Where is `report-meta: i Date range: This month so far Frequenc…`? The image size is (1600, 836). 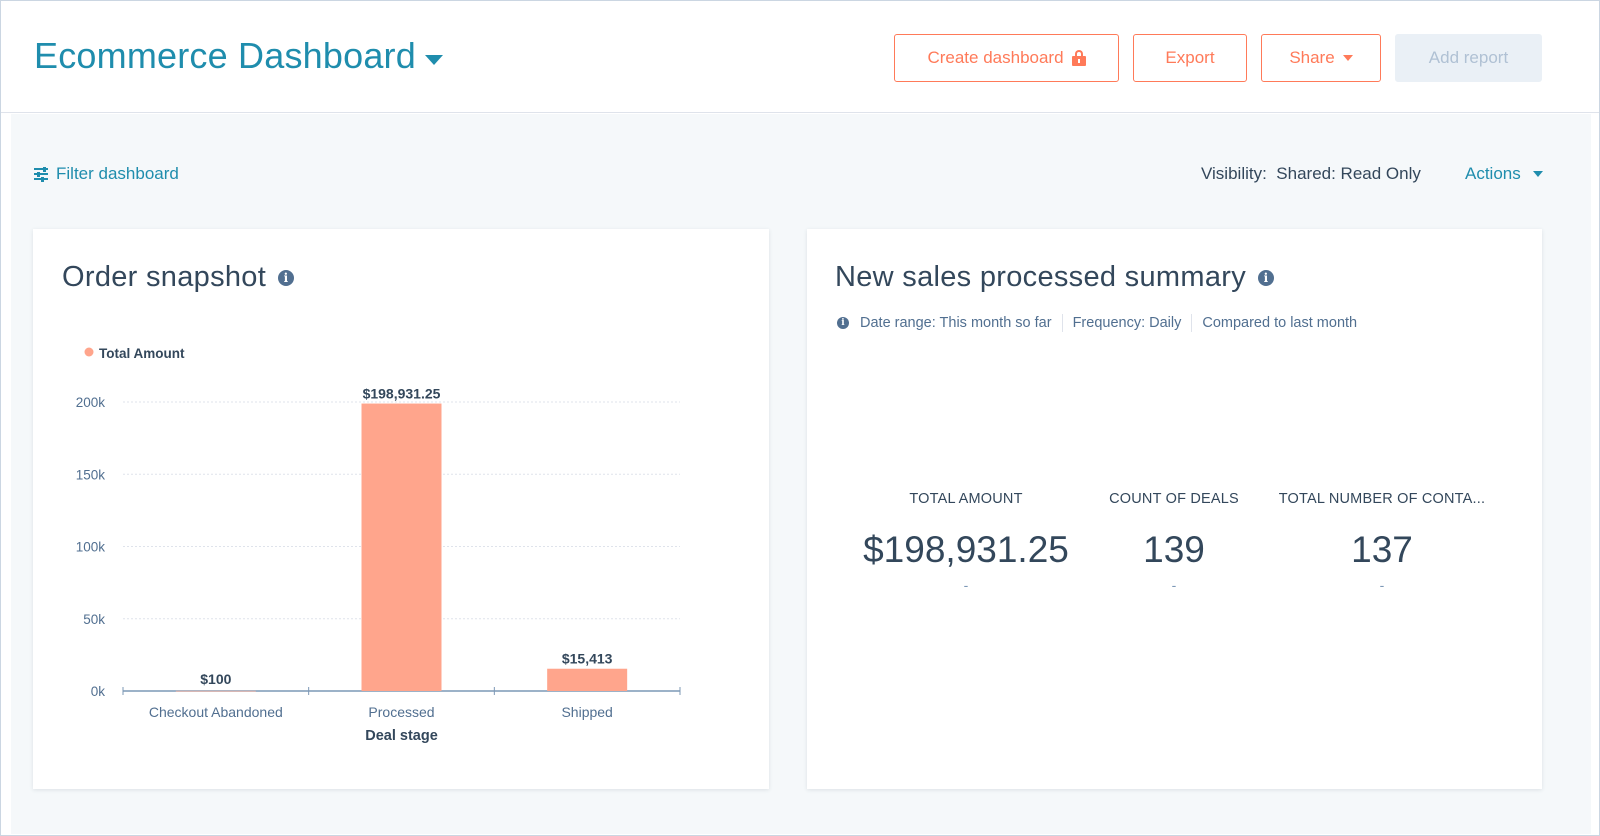 report-meta: i Date range: This month so far Frequenc… is located at coordinates (1097, 323).